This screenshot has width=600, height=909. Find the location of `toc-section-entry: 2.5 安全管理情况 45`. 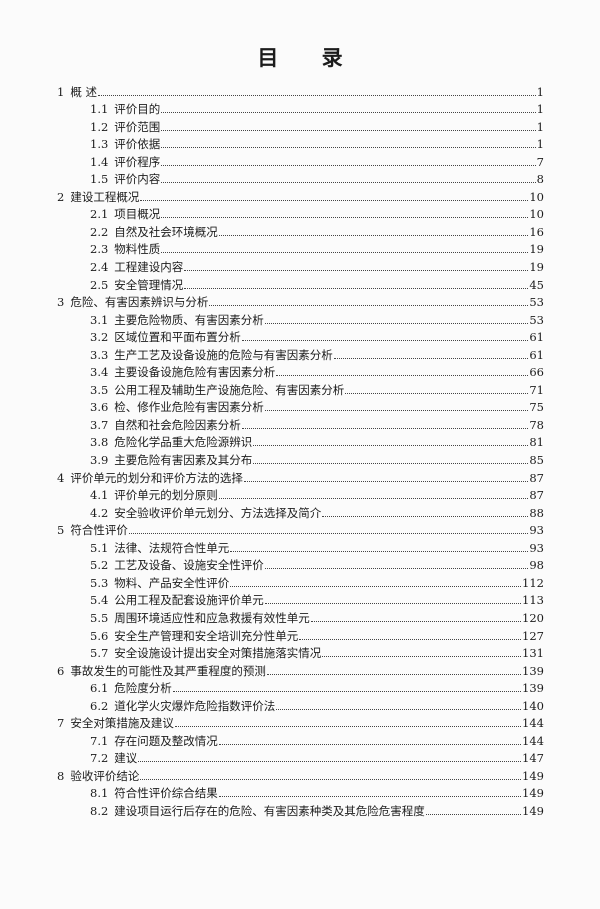

toc-section-entry: 2.5 安全管理情况 45 is located at coordinates (300, 283).